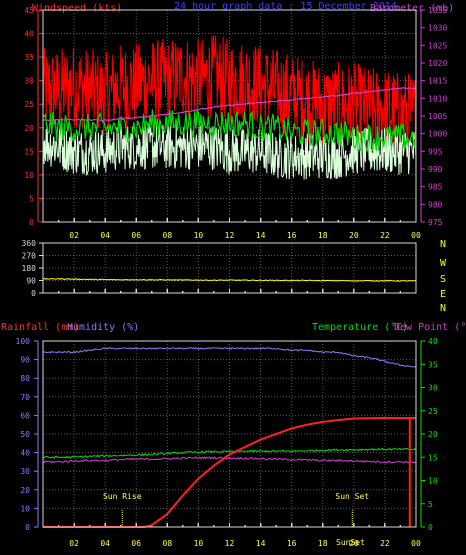 The image size is (466, 555). What do you see at coordinates (433, 364) in the screenshot?
I see `temperature-axis-label: 35` at bounding box center [433, 364].